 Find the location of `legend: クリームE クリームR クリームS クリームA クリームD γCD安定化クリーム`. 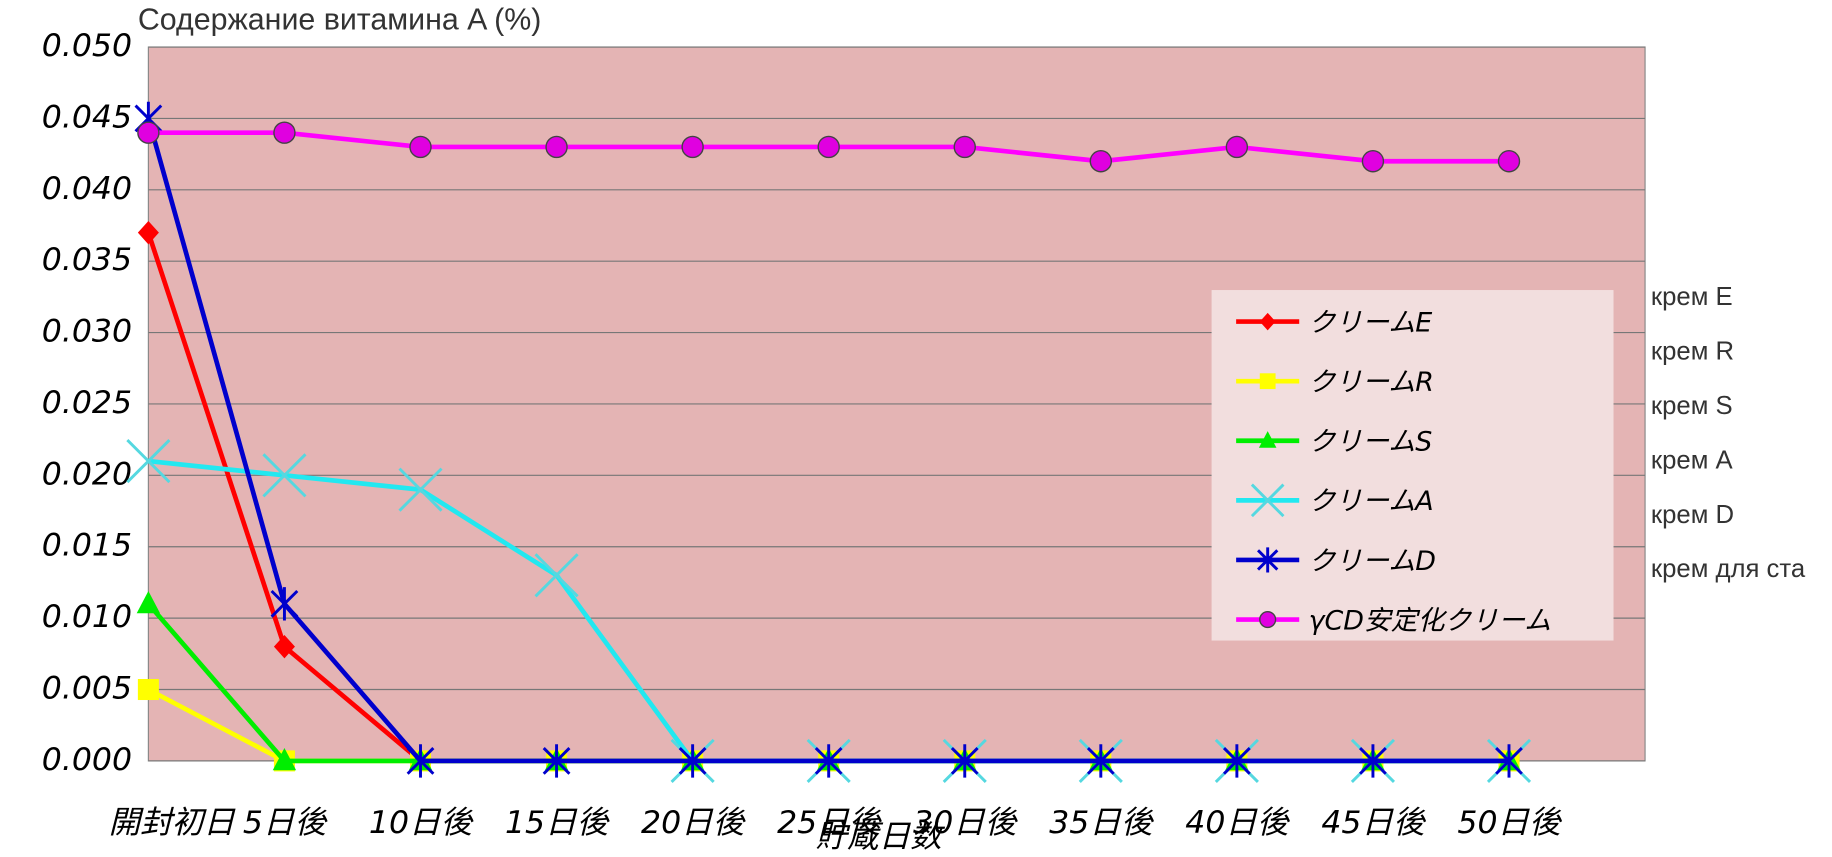

legend: クリームE クリームR クリームS クリームA クリームD γCD安定化クリーム is located at coordinates (1412, 465).